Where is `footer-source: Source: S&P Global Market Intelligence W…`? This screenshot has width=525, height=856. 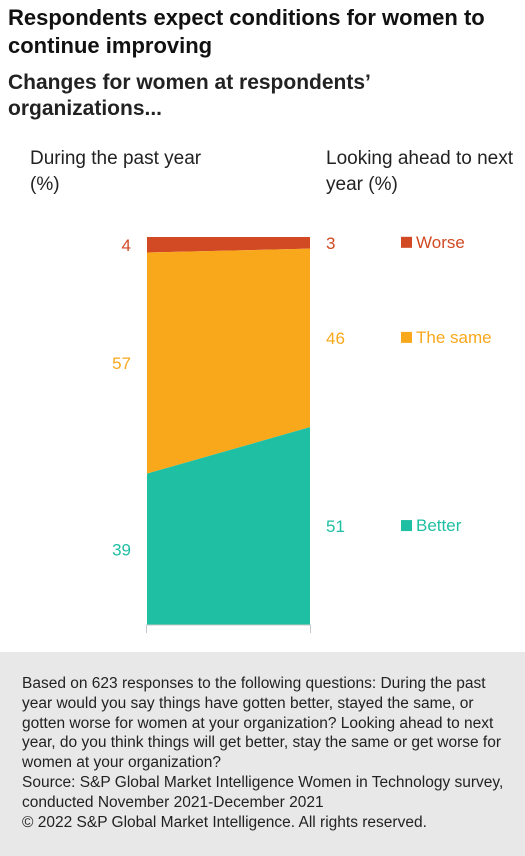 footer-source: Source: S&P Global Market Intelligence W… is located at coordinates (263, 792).